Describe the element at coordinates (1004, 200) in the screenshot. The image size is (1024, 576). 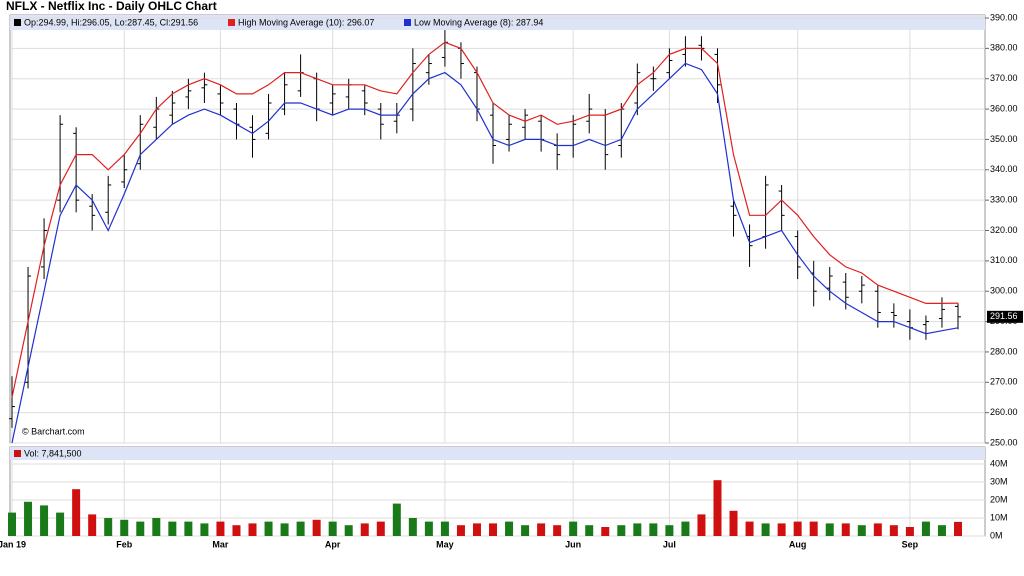
I see `y-tick-label: 330.00` at that location.